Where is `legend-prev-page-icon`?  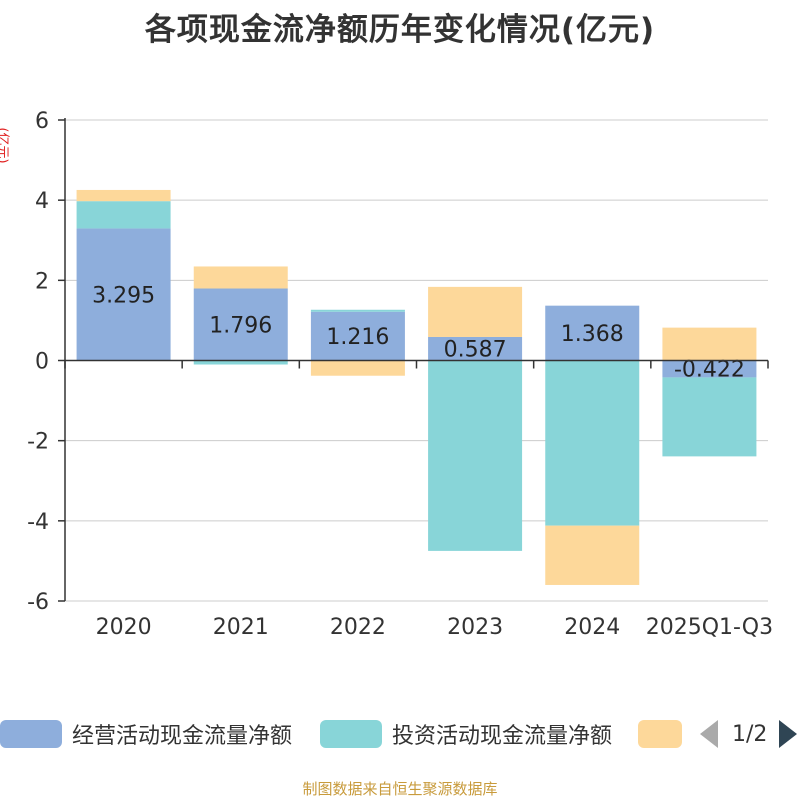 legend-prev-page-icon is located at coordinates (709, 734).